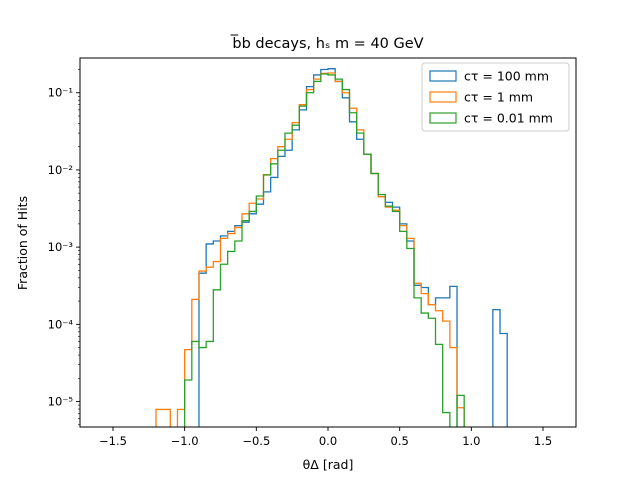  What do you see at coordinates (22, 243) in the screenshot?
I see `y-axis-label: Fraction of Hits` at bounding box center [22, 243].